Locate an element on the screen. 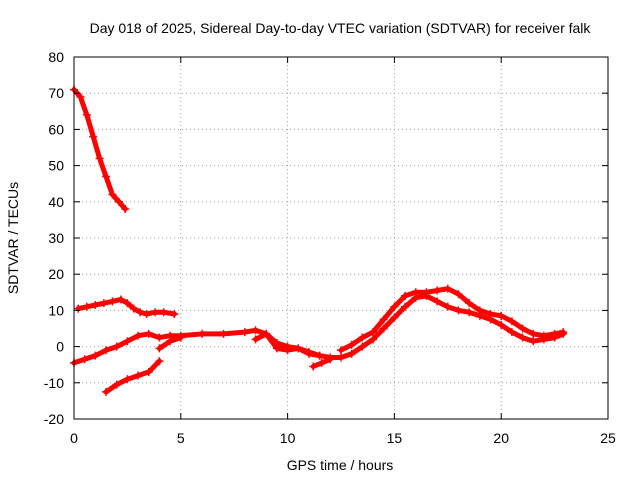 This screenshot has width=640, height=480. y-tick-label: 80 is located at coordinates (56, 57).